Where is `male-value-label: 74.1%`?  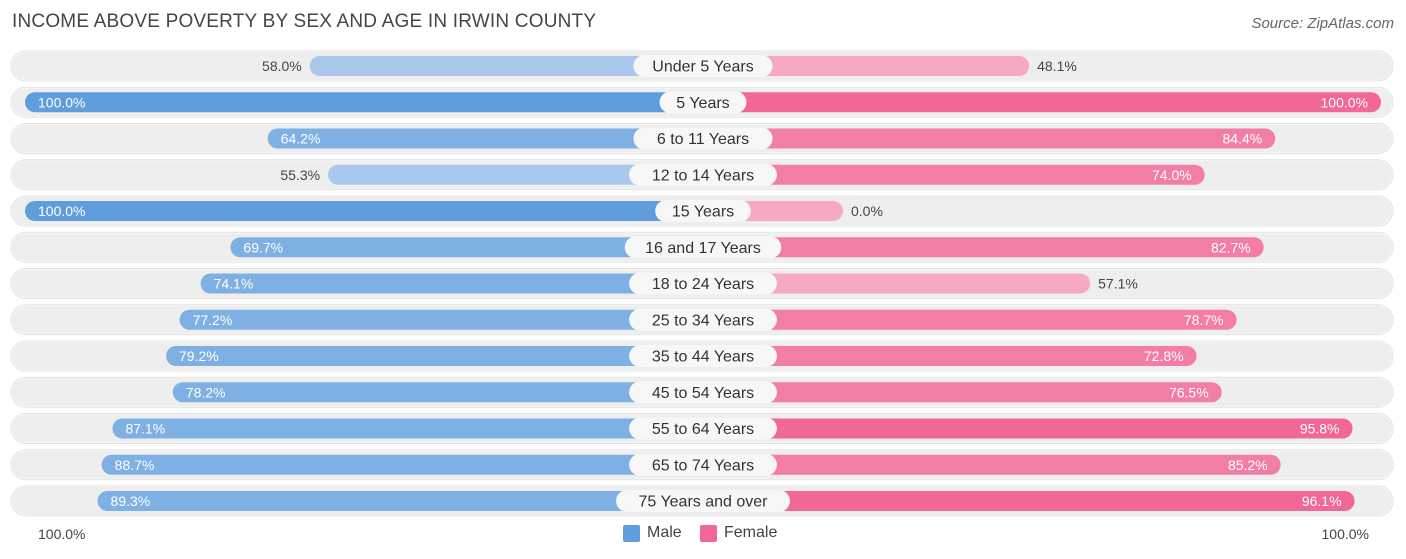
male-value-label: 74.1% is located at coordinates (234, 284).